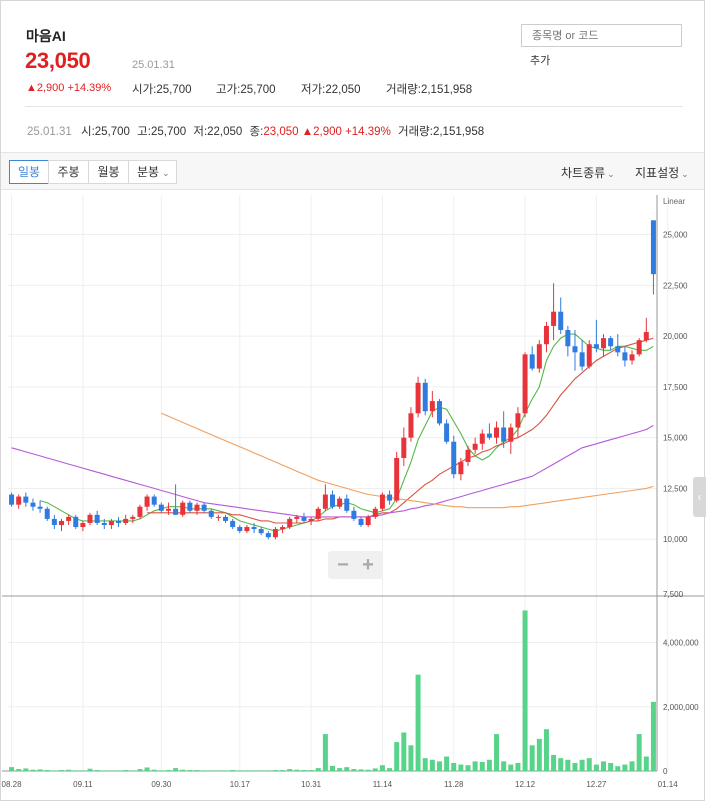 Image resolution: width=706 pixels, height=802 pixels. What do you see at coordinates (46, 36) in the screenshot?
I see `stock-name: 마음AI` at bounding box center [46, 36].